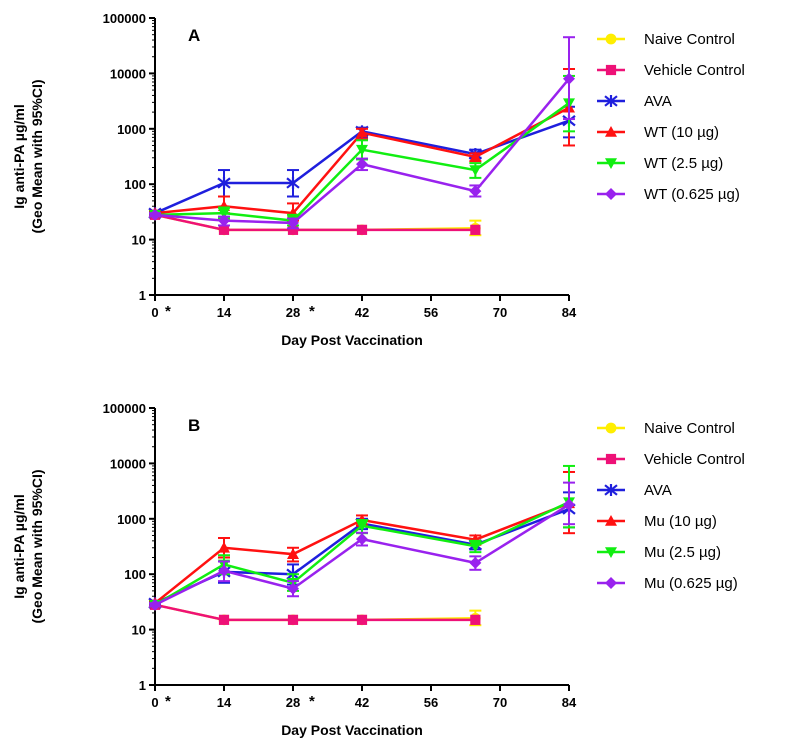 Image resolution: width=802 pixels, height=751 pixels. I want to click on panel-label: A, so click(194, 35).